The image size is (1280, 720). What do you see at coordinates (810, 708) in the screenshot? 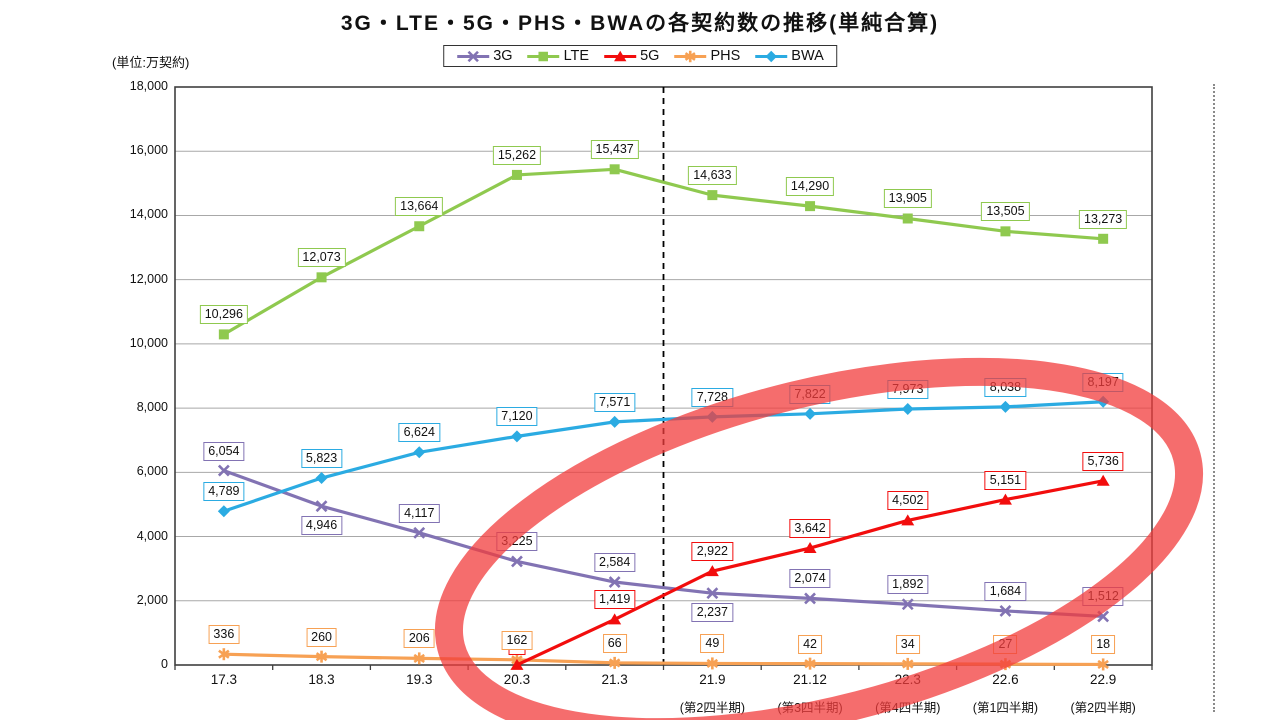
I see `quarter-label-21.12: (第3四半期)` at bounding box center [810, 708].